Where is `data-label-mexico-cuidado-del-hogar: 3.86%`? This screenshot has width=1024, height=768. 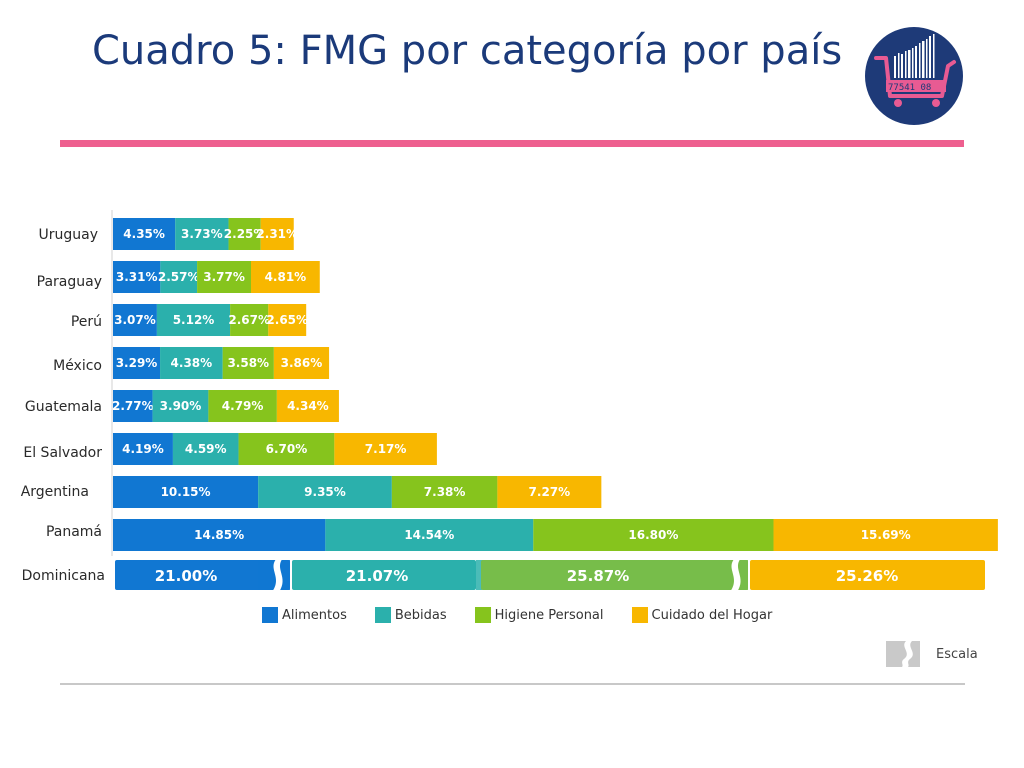 data-label-mexico-cuidado-del-hogar: 3.86% is located at coordinates (302, 363).